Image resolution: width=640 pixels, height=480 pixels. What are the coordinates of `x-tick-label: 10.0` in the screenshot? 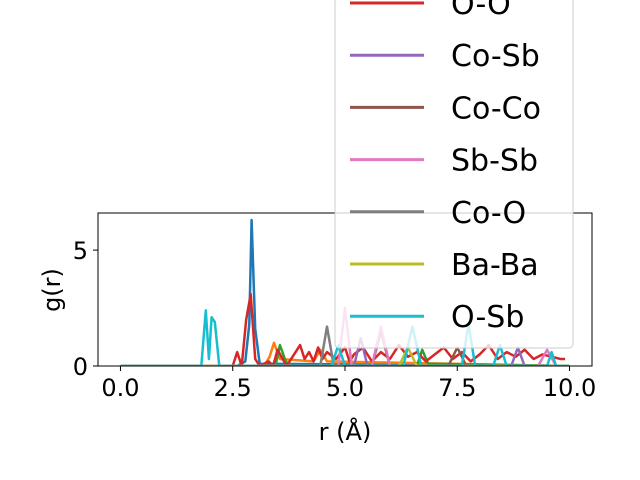 It's located at (569, 388).